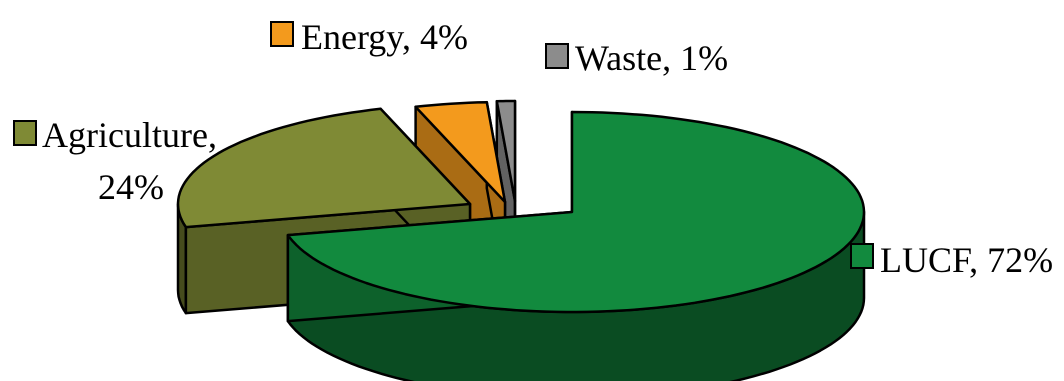 The width and height of the screenshot is (1064, 381). I want to click on agriculture-label-line-1: Agriculture,, so click(129, 135).